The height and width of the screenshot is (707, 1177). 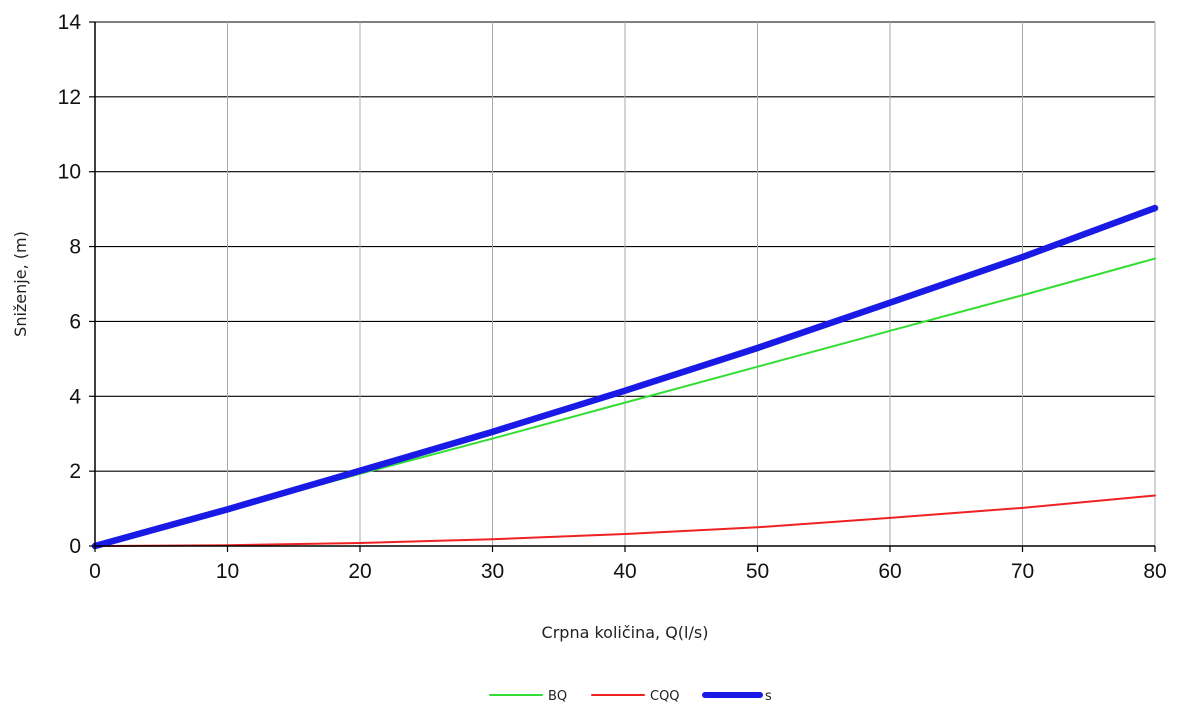 What do you see at coordinates (757, 571) in the screenshot?
I see `x-tick-label: 50` at bounding box center [757, 571].